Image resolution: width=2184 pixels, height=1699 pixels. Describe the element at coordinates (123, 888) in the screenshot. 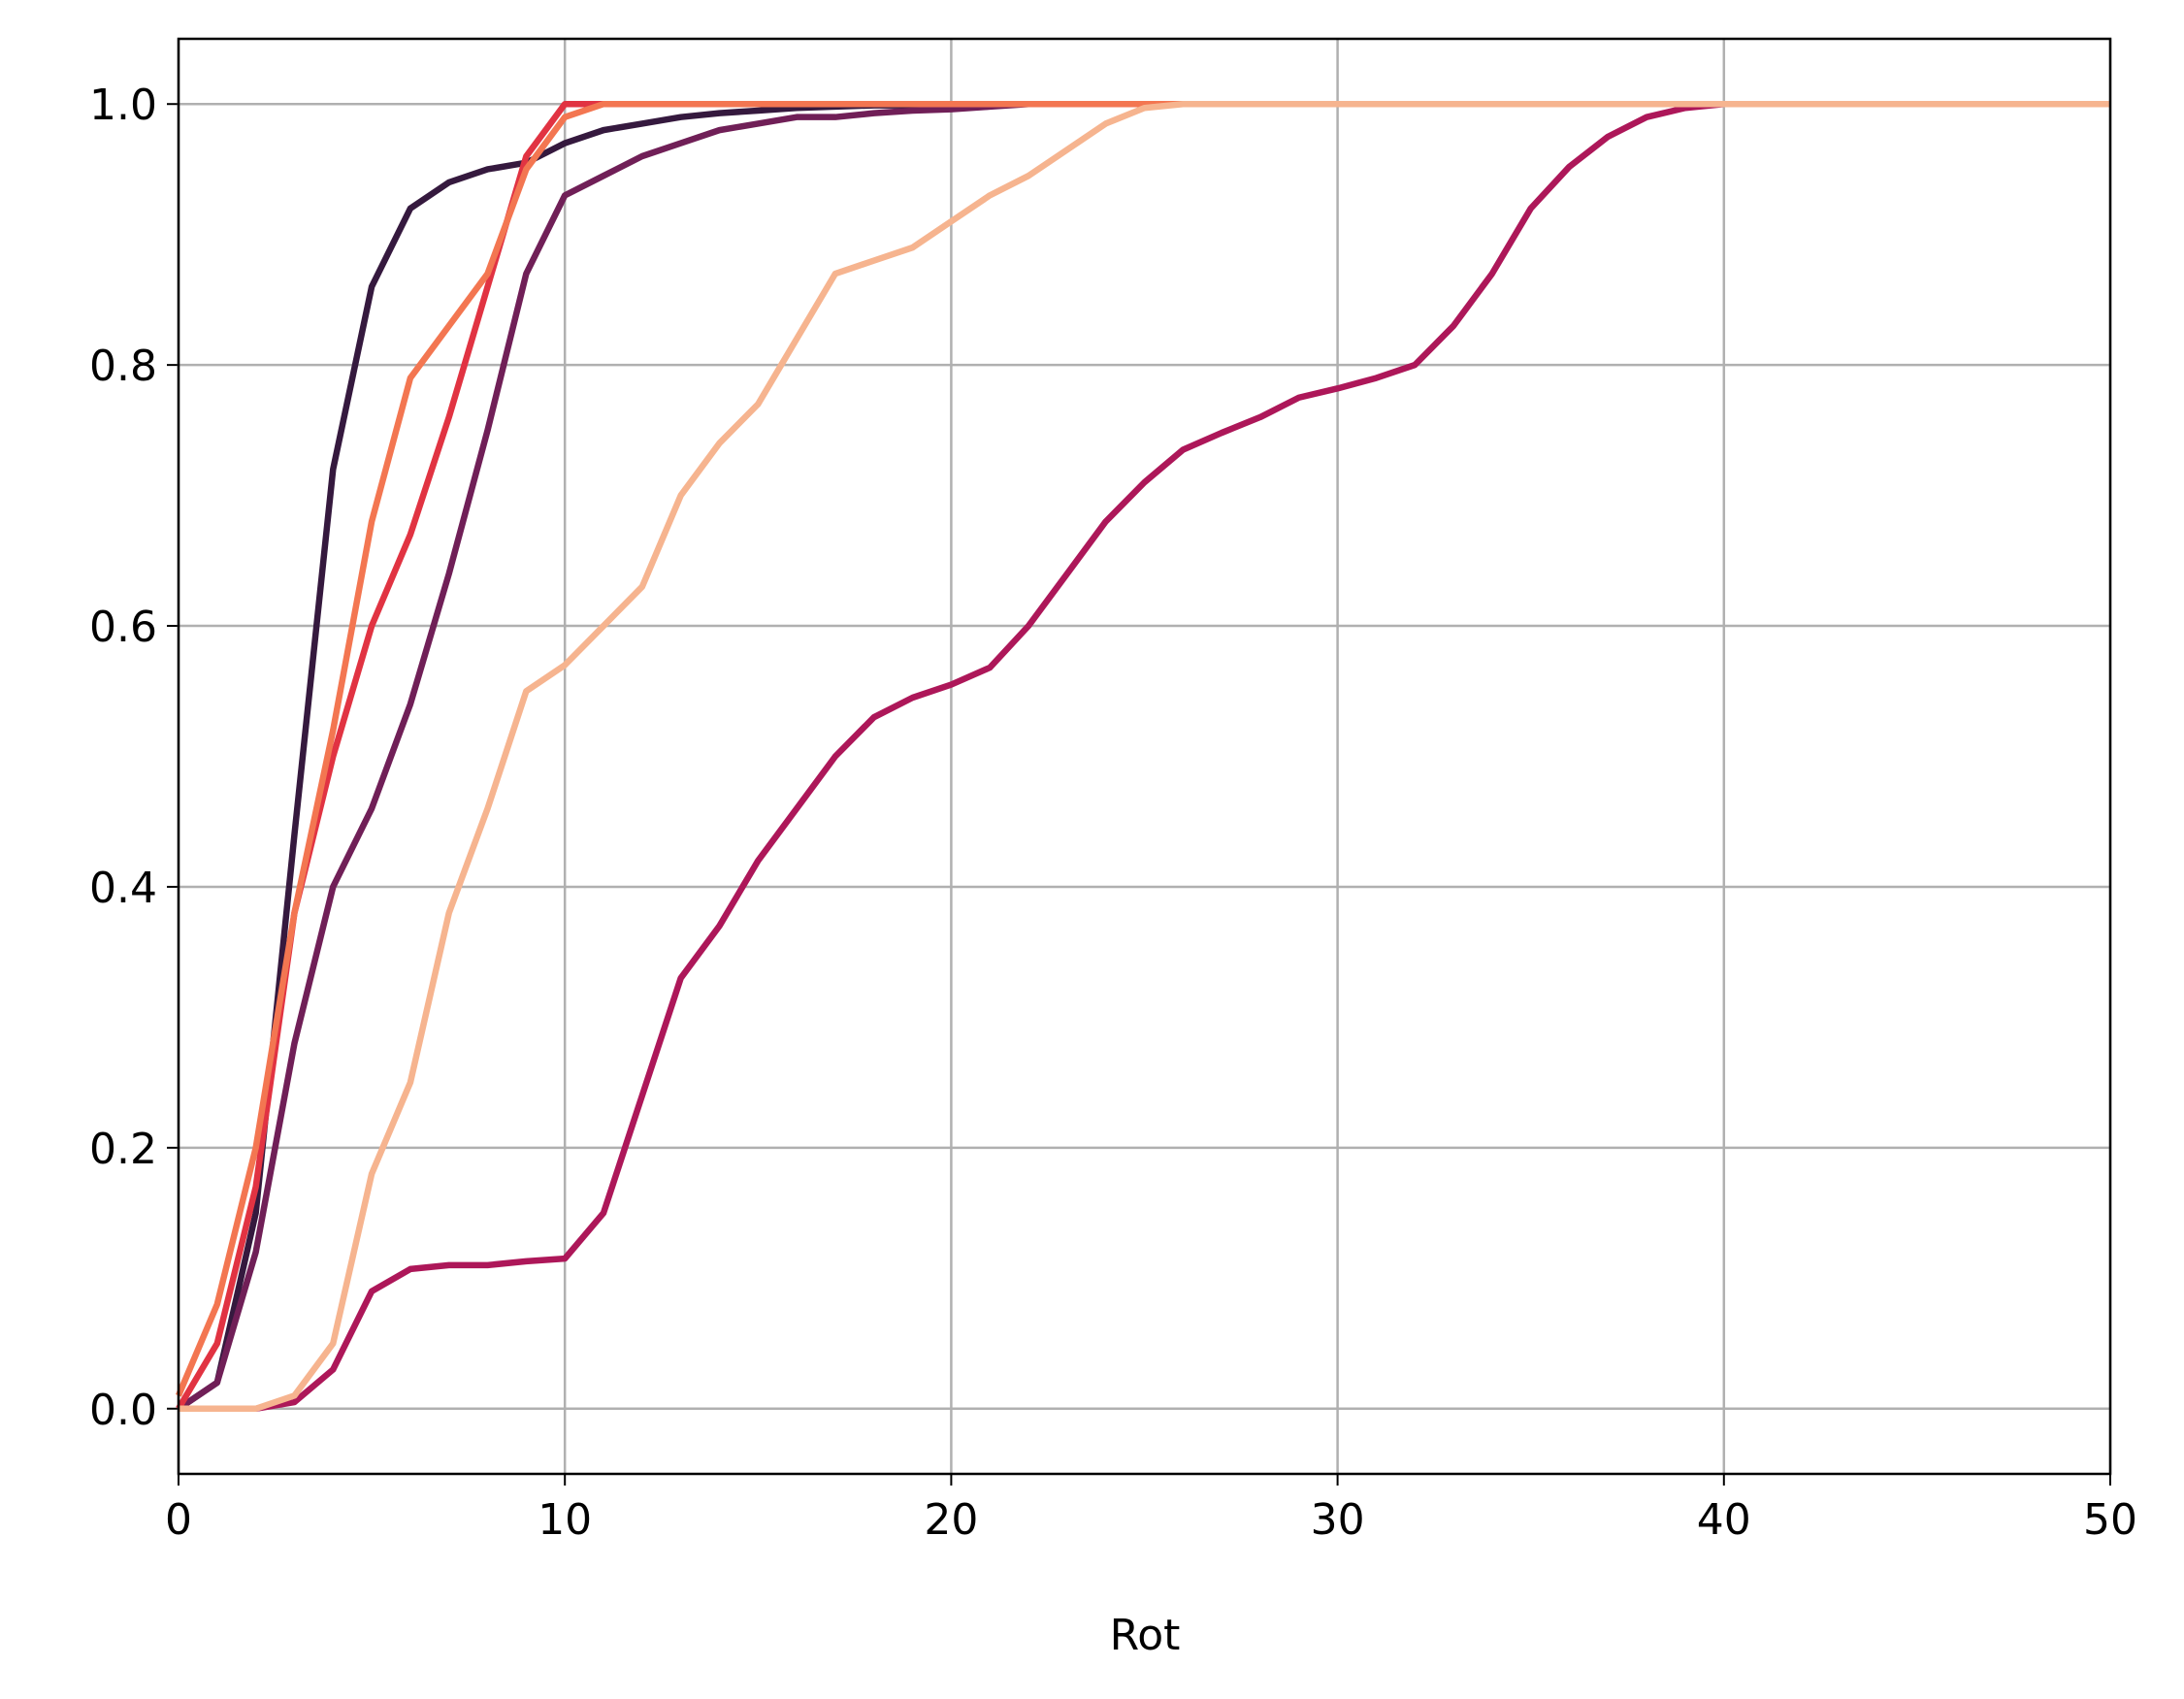

I see `y-tick-label: 0.4` at that location.